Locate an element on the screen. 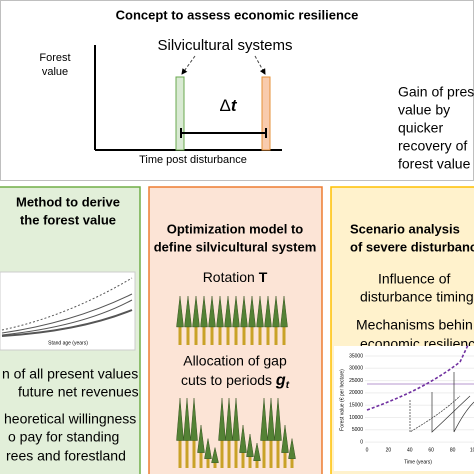 The image size is (474, 474). middle-title: define silvicultural system is located at coordinates (235, 246).